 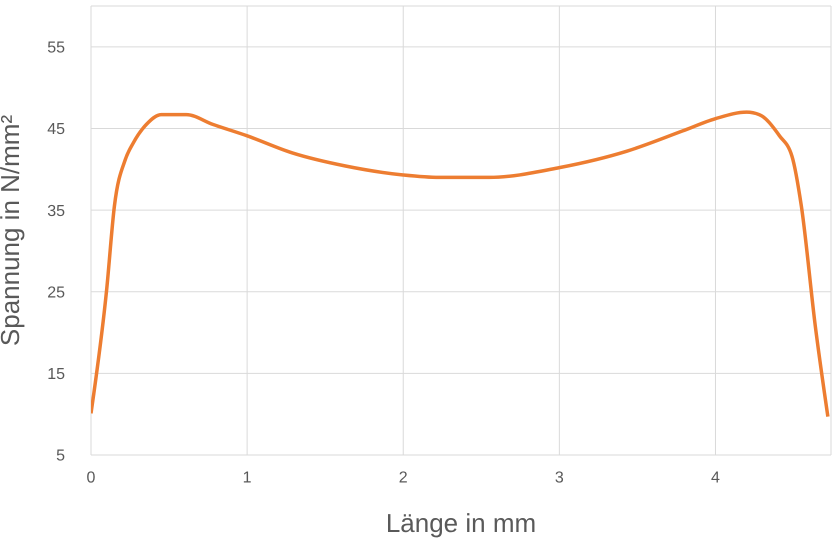 What do you see at coordinates (403, 477) in the screenshot?
I see `x-tick-label: 2` at bounding box center [403, 477].